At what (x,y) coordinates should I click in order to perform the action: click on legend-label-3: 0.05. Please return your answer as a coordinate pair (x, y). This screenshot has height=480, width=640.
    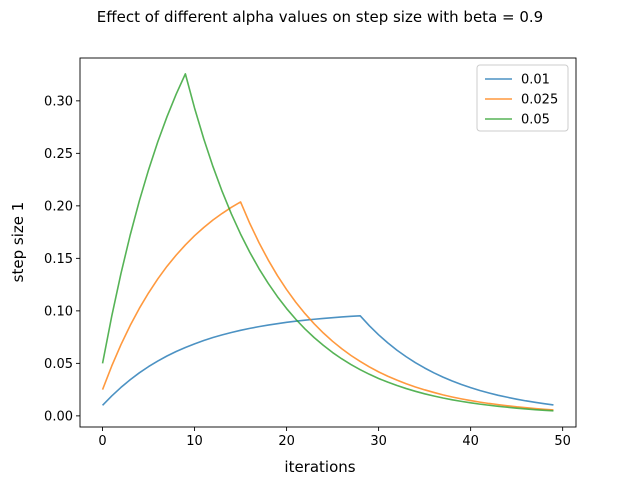
    Looking at the image, I should click on (535, 120).